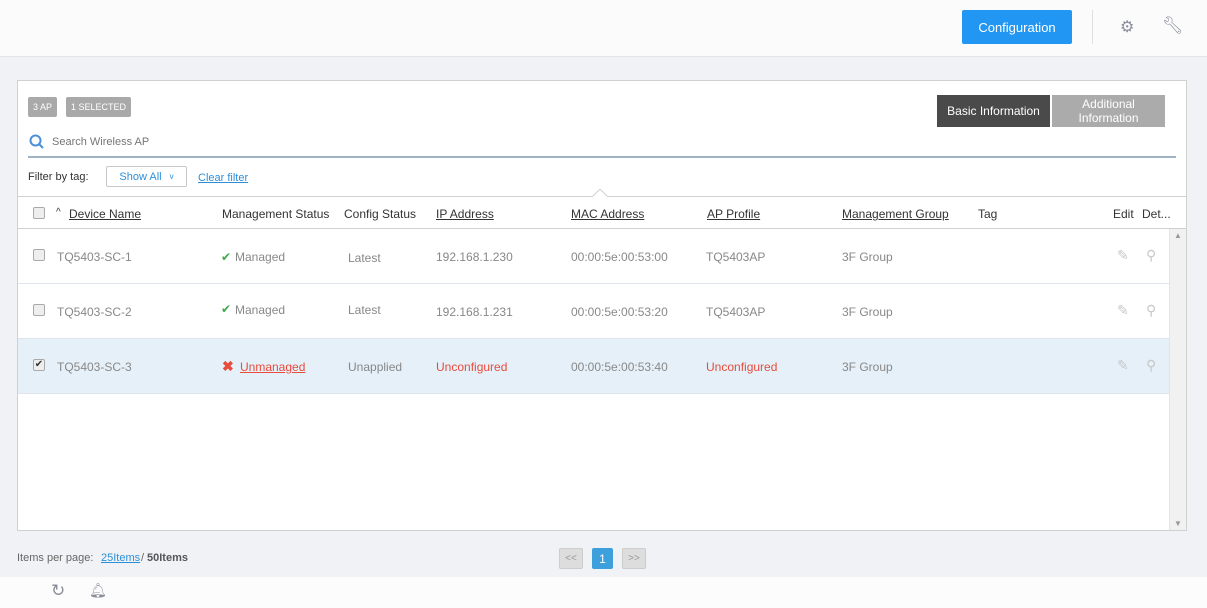 The width and height of the screenshot is (1207, 608). I want to click on x-error-icon: ✖, so click(228, 366).